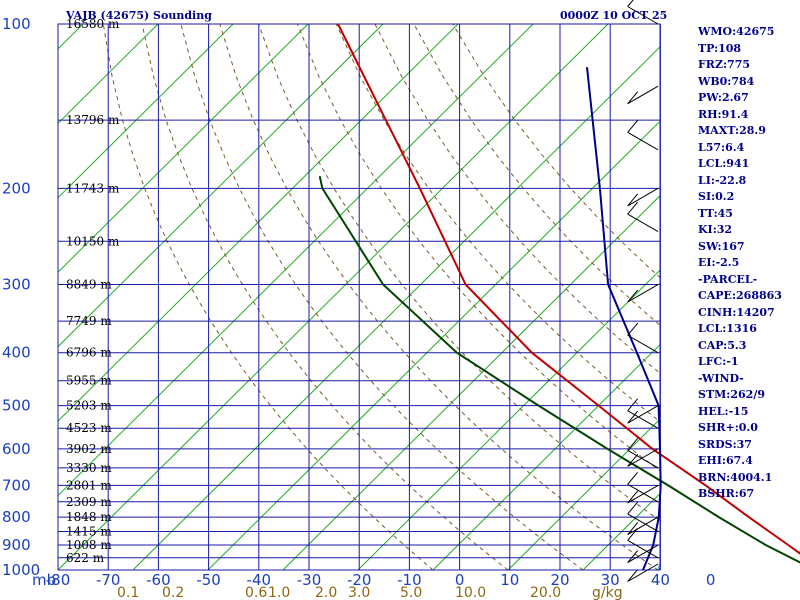 The image size is (800, 600). Describe the element at coordinates (715, 213) in the screenshot. I see `index-line: TT:45` at that location.